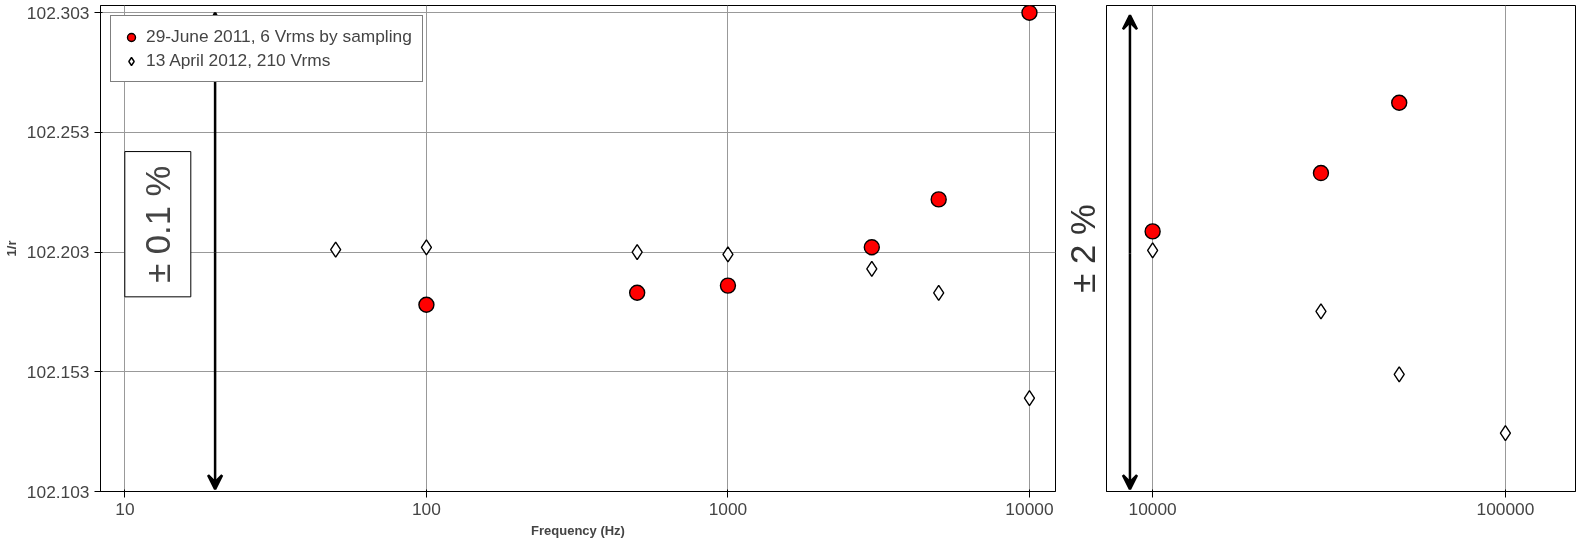 This screenshot has height=549, width=1593. What do you see at coordinates (58, 12) in the screenshot?
I see `y-tick-label: 102.303` at bounding box center [58, 12].